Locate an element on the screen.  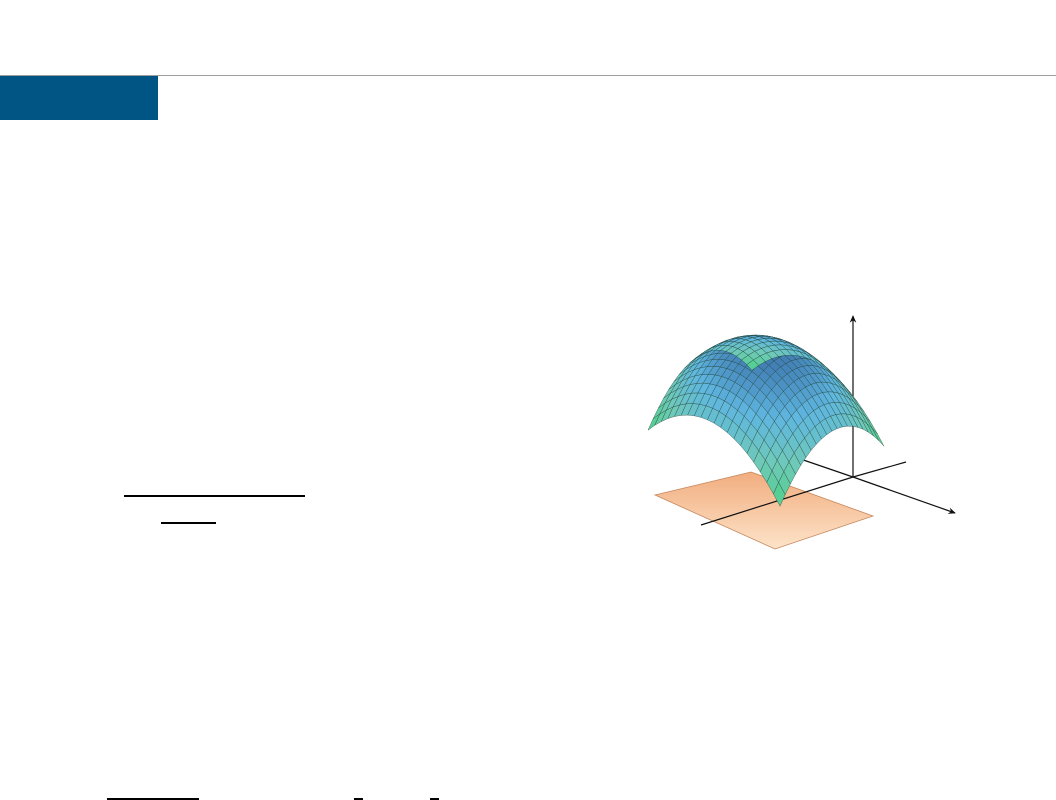
header-divider is located at coordinates (528, 75).